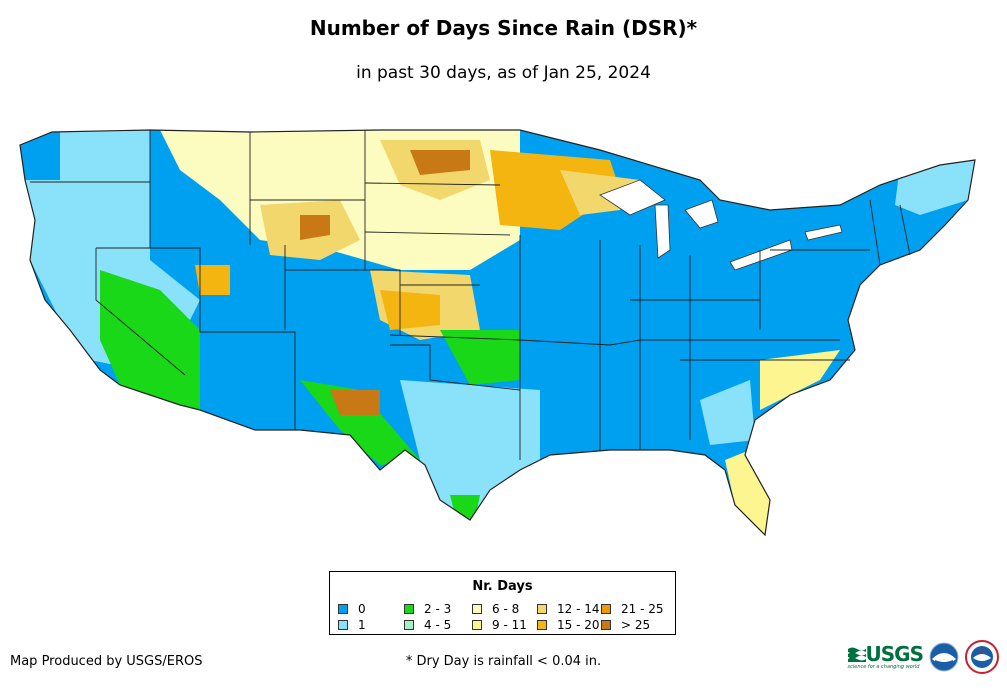 This screenshot has width=1007, height=691. What do you see at coordinates (642, 609) in the screenshot?
I see `legend-label: 21 - 25` at bounding box center [642, 609].